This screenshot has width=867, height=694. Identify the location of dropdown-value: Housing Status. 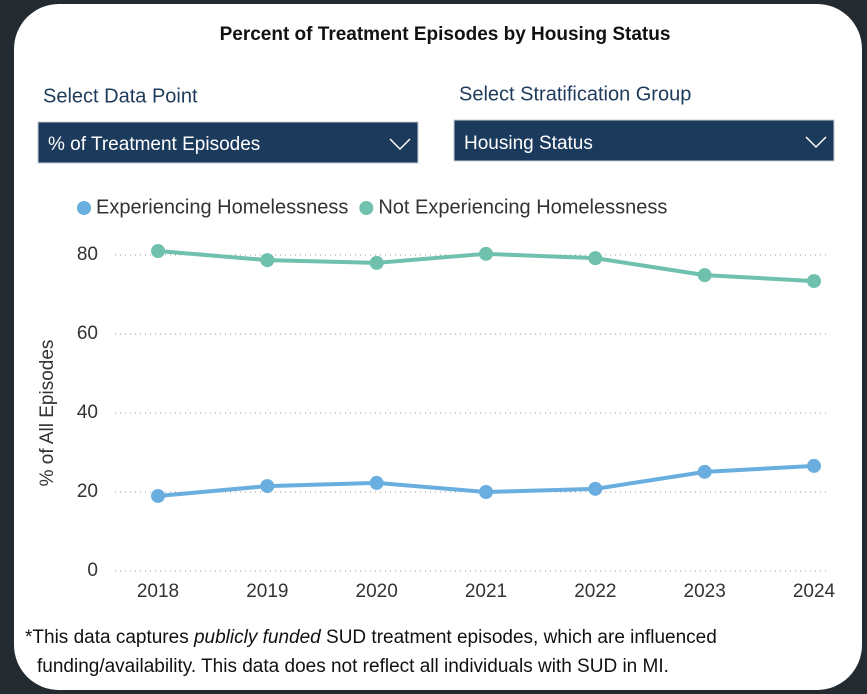
(528, 143).